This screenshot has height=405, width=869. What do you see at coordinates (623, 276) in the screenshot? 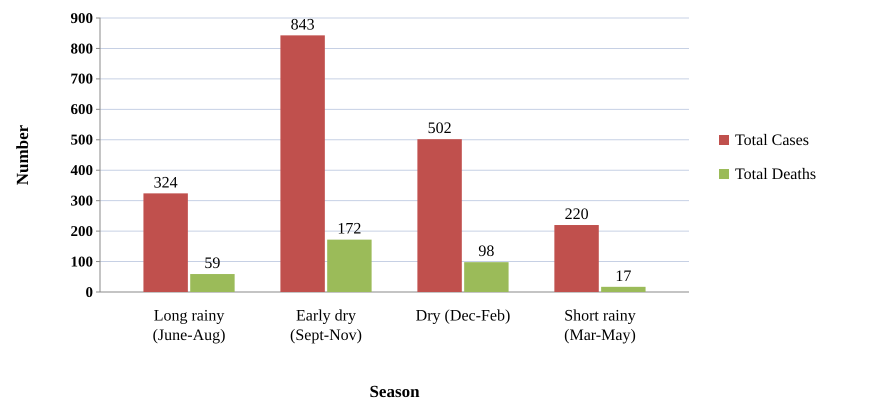
I see `data-label: 17` at bounding box center [623, 276].